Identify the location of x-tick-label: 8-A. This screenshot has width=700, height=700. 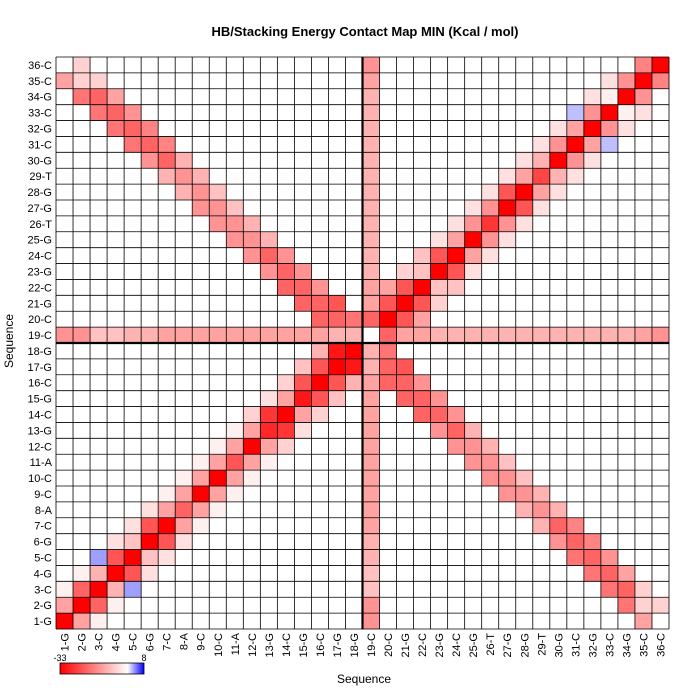
(185, 641).